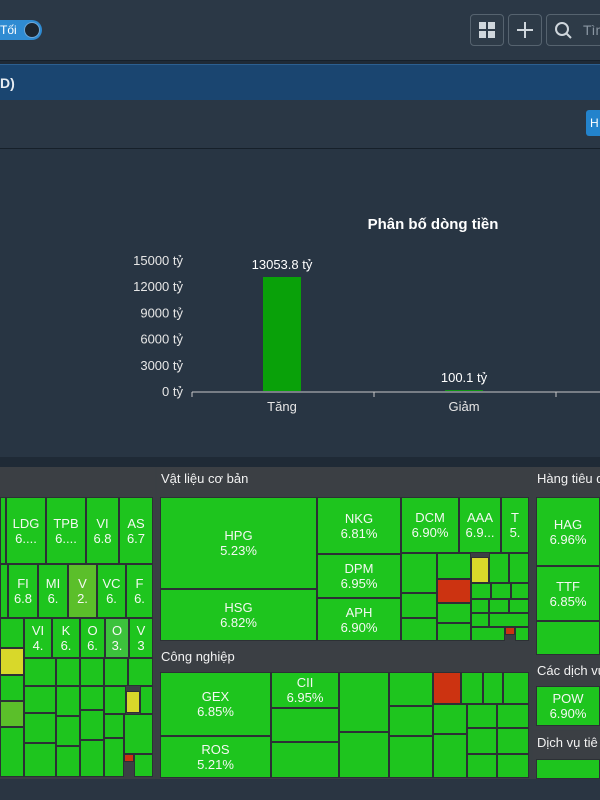 Image resolution: width=600 pixels, height=800 pixels. What do you see at coordinates (525, 30) in the screenshot?
I see `add-button` at bounding box center [525, 30].